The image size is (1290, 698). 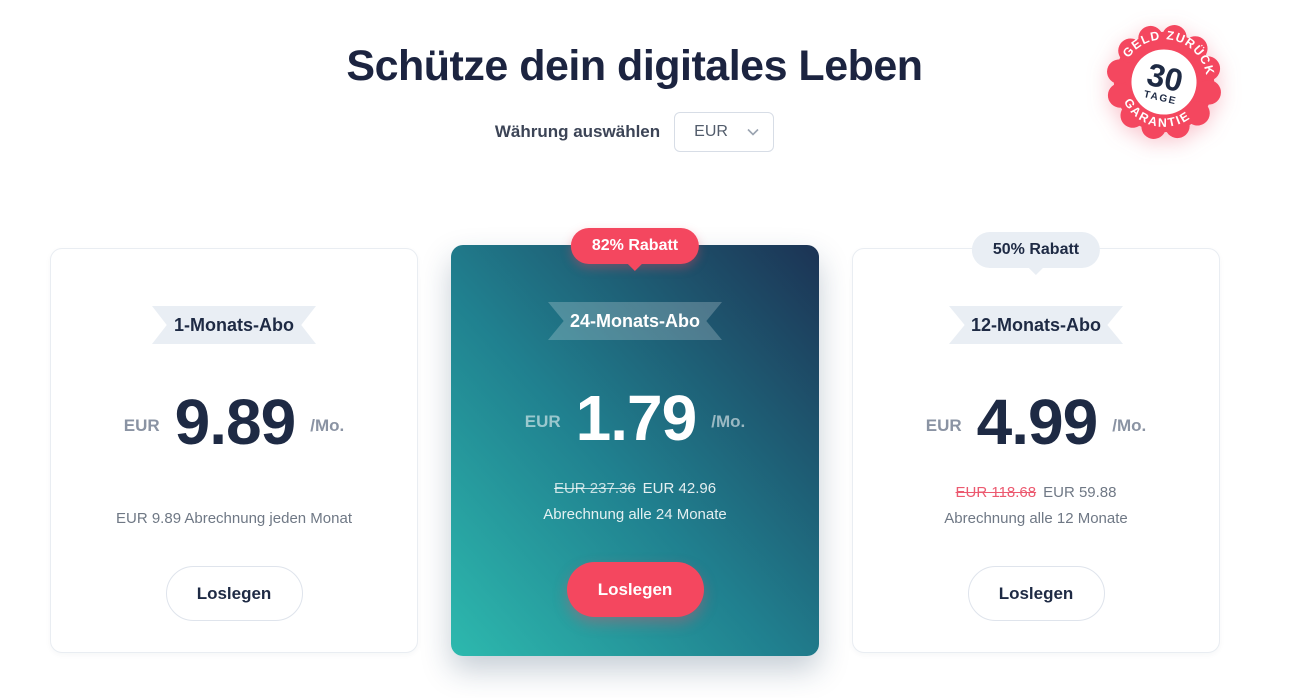 I want to click on discount-badge-label: 50% Rabatt, so click(x=1036, y=249).